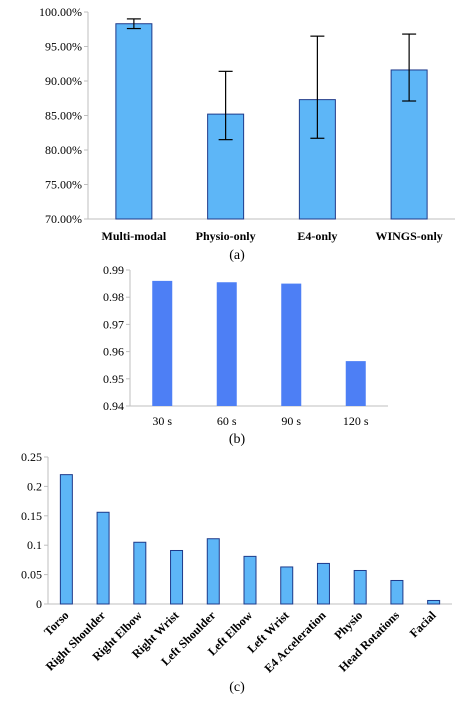 This screenshot has height=706, width=474. Describe the element at coordinates (113, 352) in the screenshot. I see `y-tick-label: 0.96` at that location.